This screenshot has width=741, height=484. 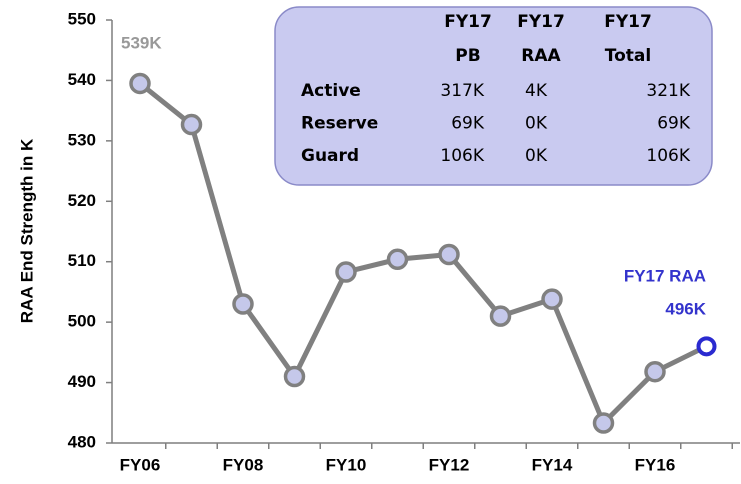 I want to click on table-cell: 4K, so click(x=536, y=91).